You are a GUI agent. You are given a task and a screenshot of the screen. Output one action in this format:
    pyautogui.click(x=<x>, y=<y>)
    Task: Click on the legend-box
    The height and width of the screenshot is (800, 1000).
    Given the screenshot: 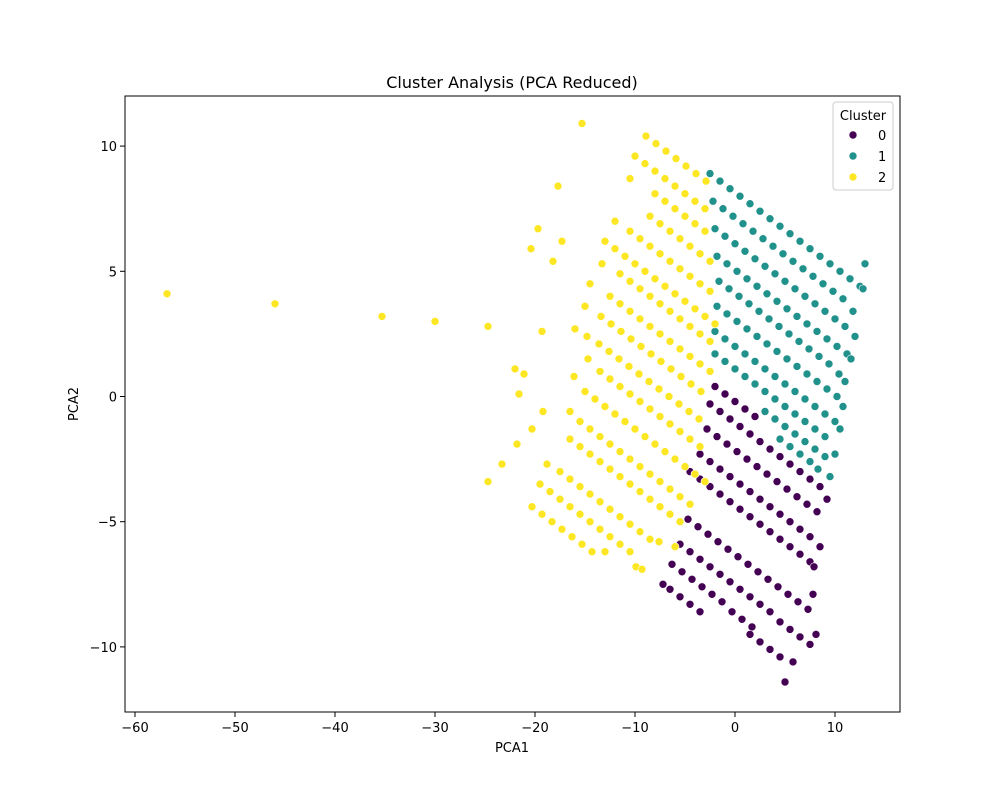 What is the action you would take?
    pyautogui.click(x=863, y=146)
    